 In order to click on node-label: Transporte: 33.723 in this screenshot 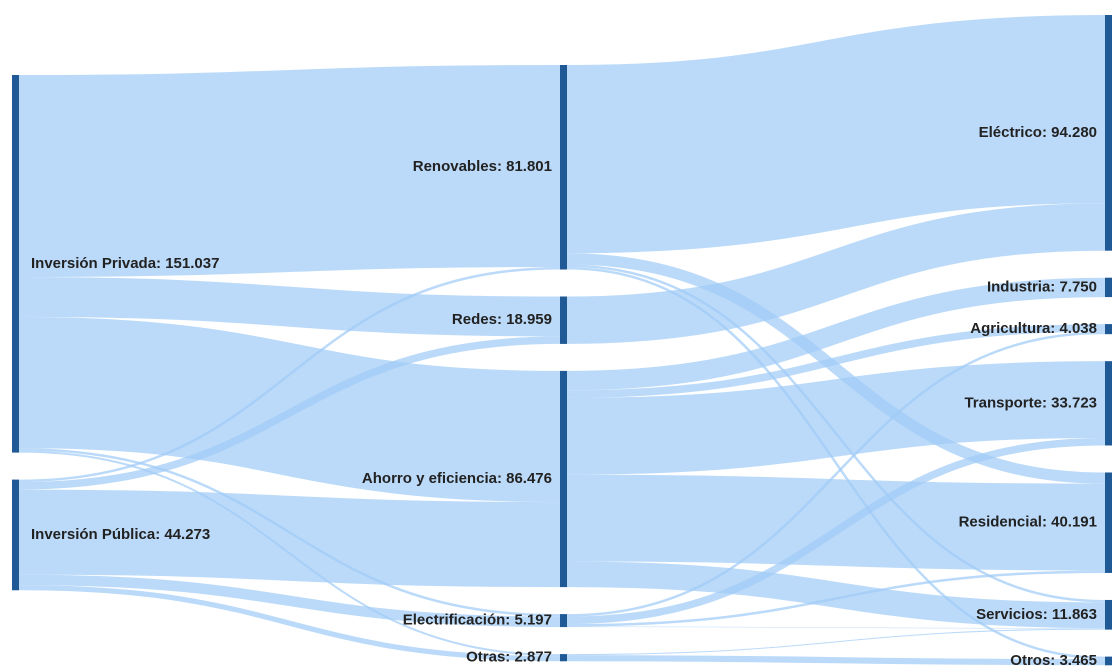, I will do `click(1030, 402)`.